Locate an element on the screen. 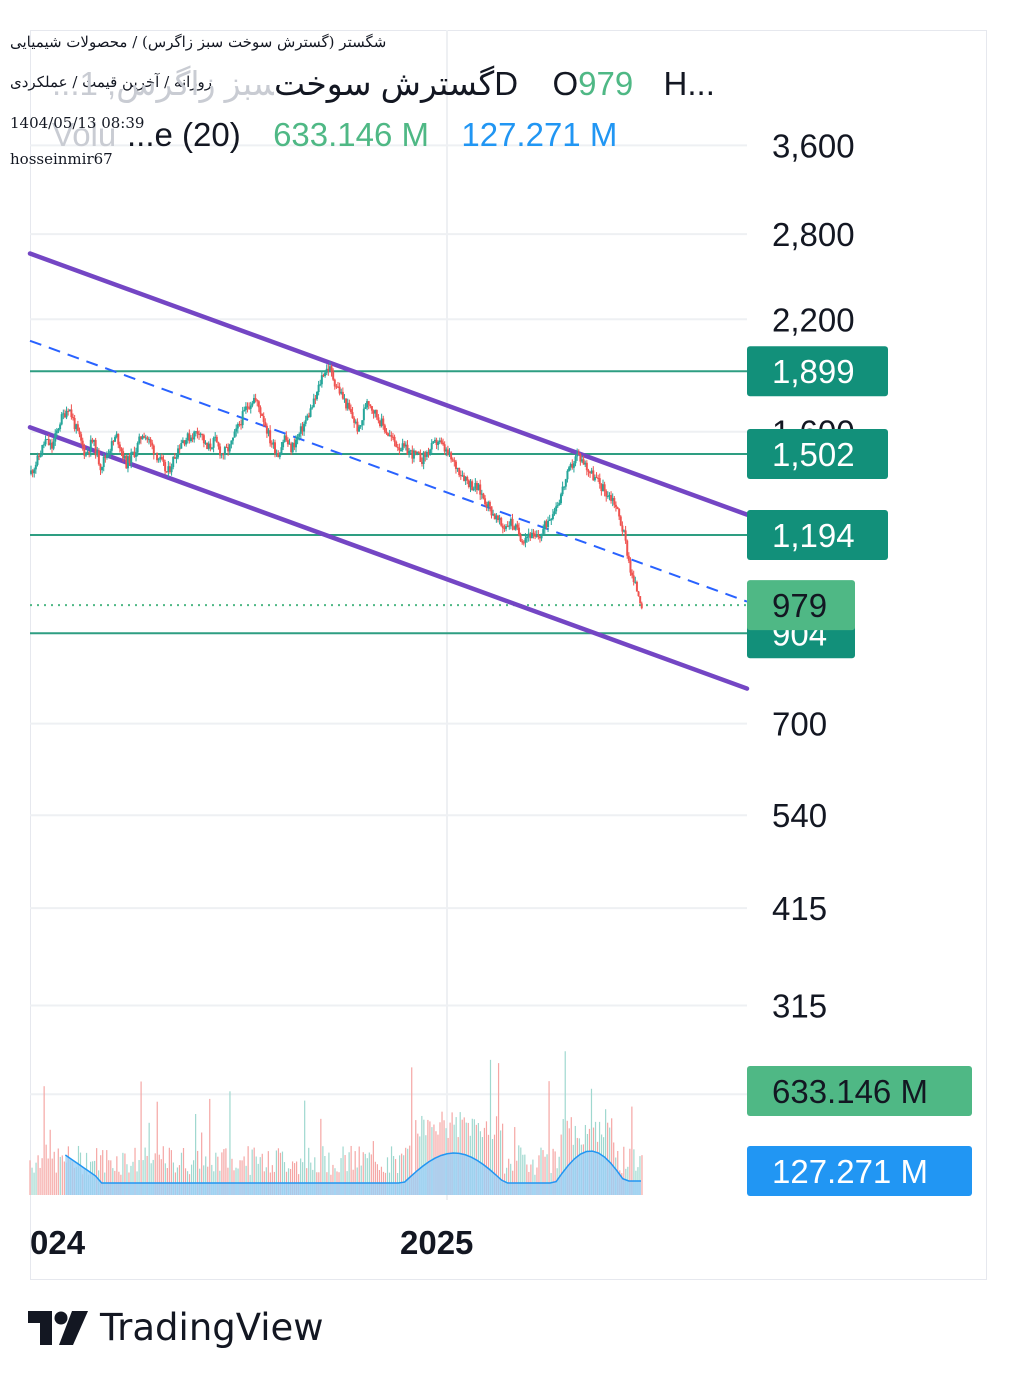 The height and width of the screenshot is (1386, 1017). author-name: hosseinmir67 is located at coordinates (61, 159).